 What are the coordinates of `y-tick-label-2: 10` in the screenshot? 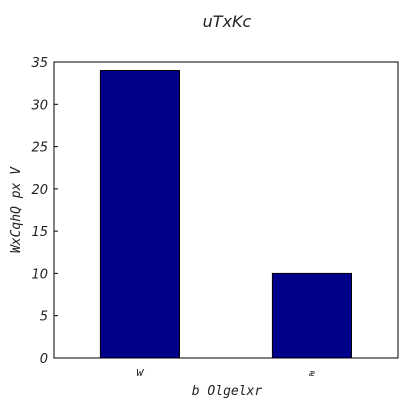 It's located at (39, 274).